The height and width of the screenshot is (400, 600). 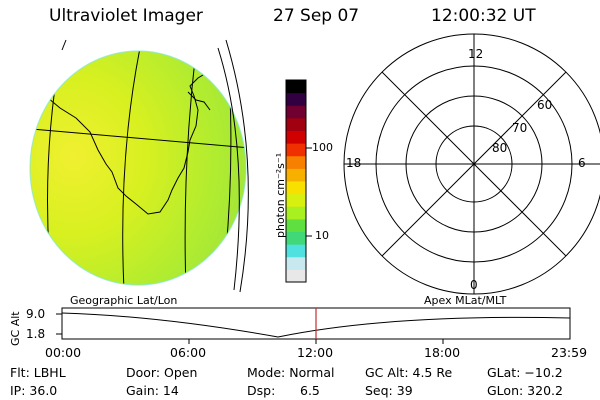 I want to click on polar-label-18: 18, so click(x=354, y=163).